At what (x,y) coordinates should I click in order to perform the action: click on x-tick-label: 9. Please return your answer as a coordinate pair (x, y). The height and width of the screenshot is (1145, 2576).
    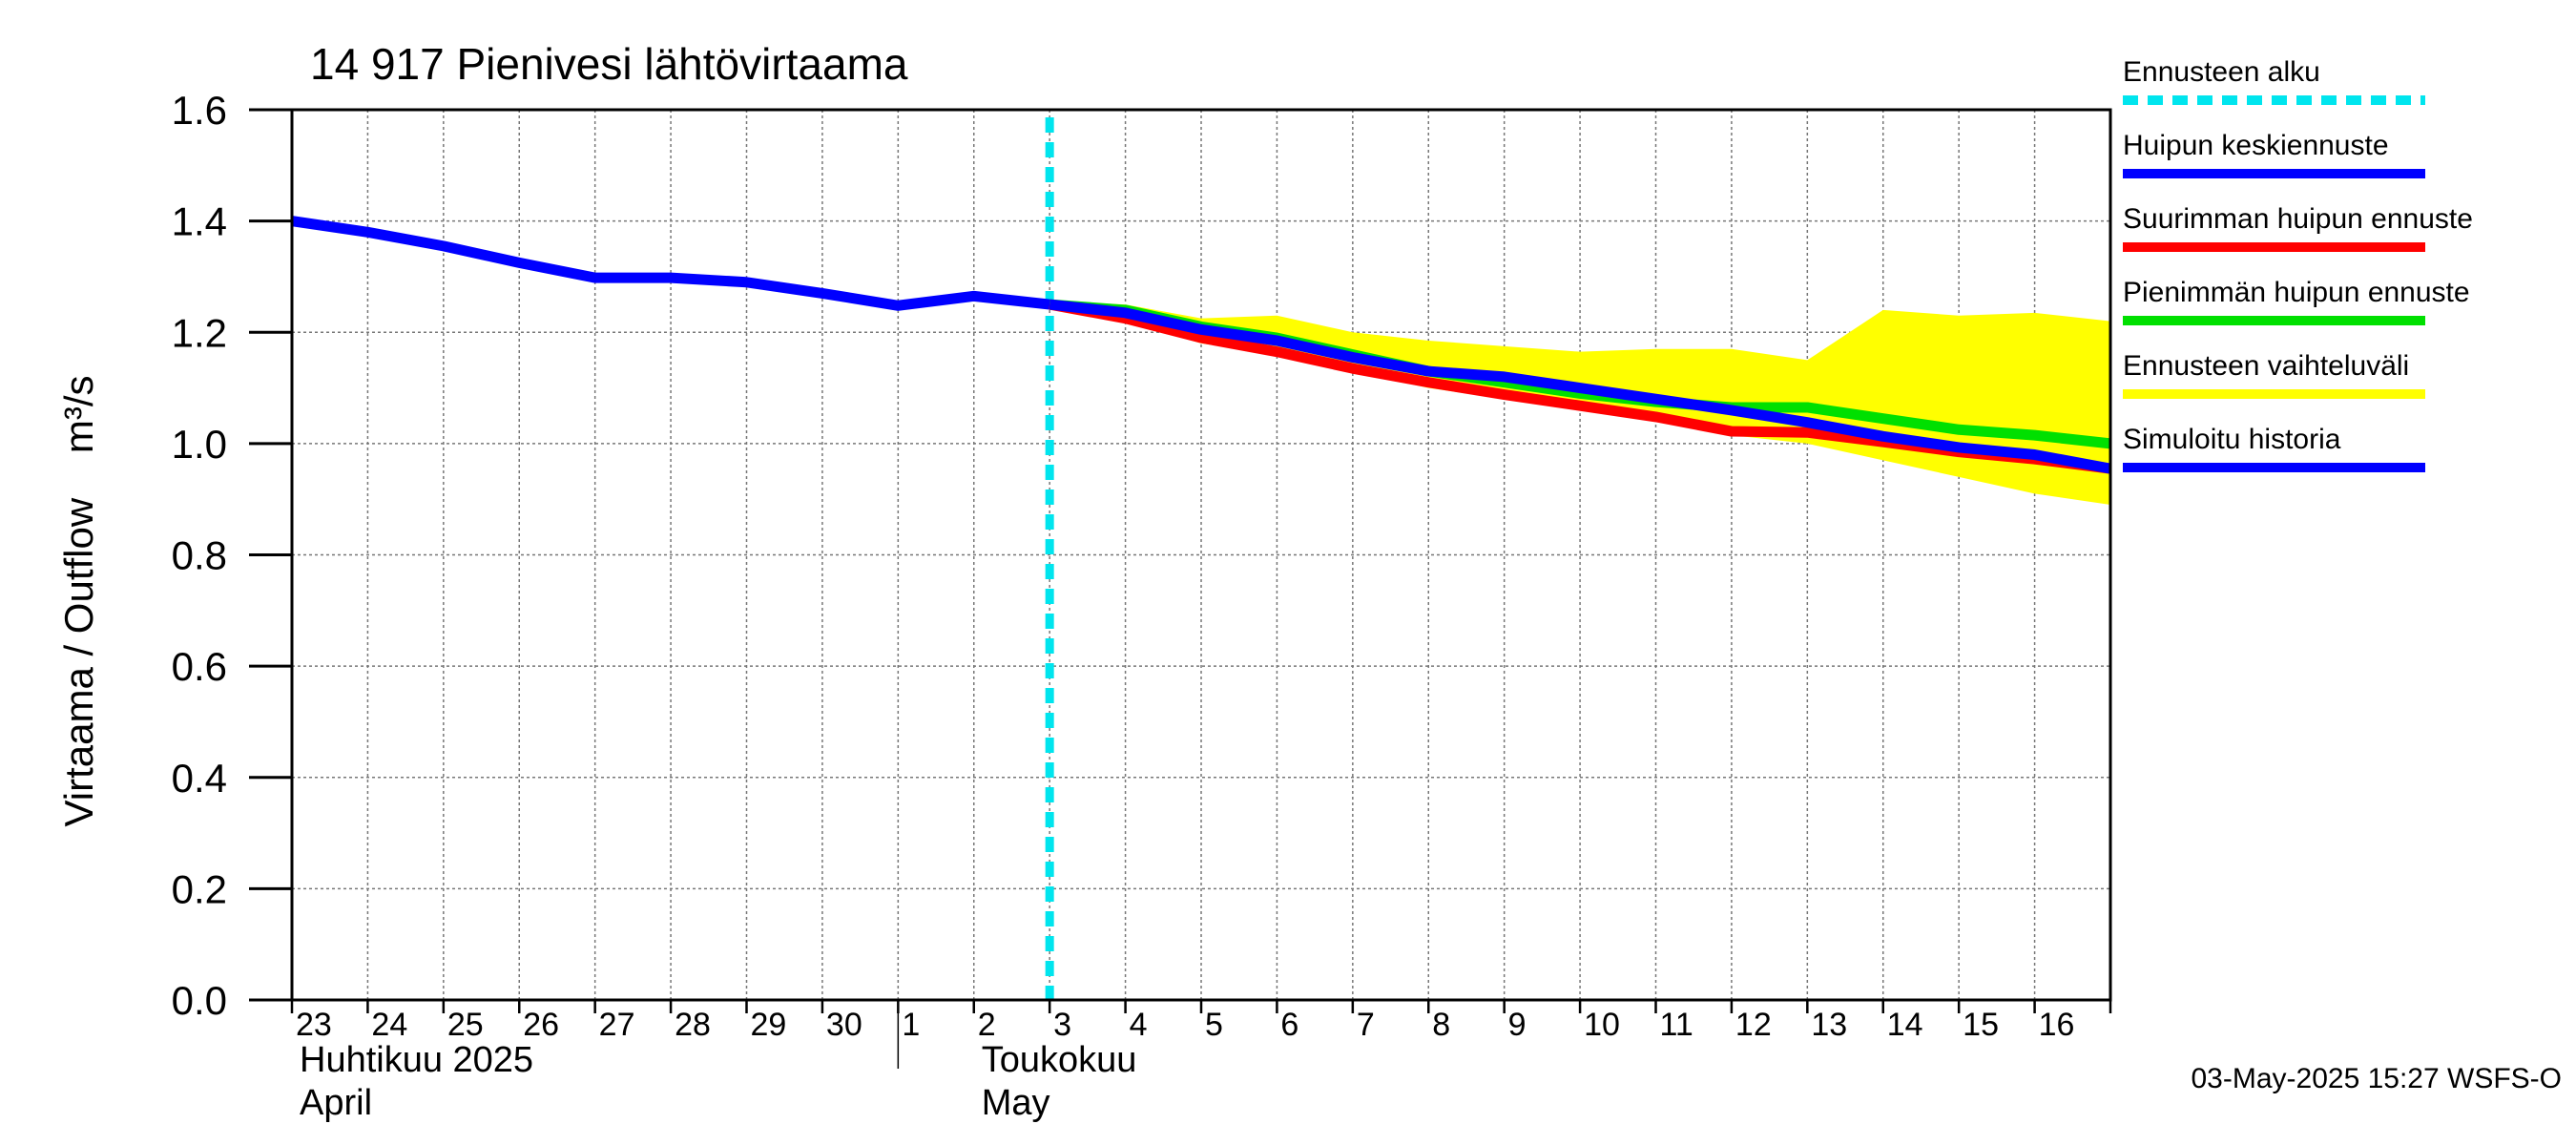
    Looking at the image, I should click on (1517, 1025).